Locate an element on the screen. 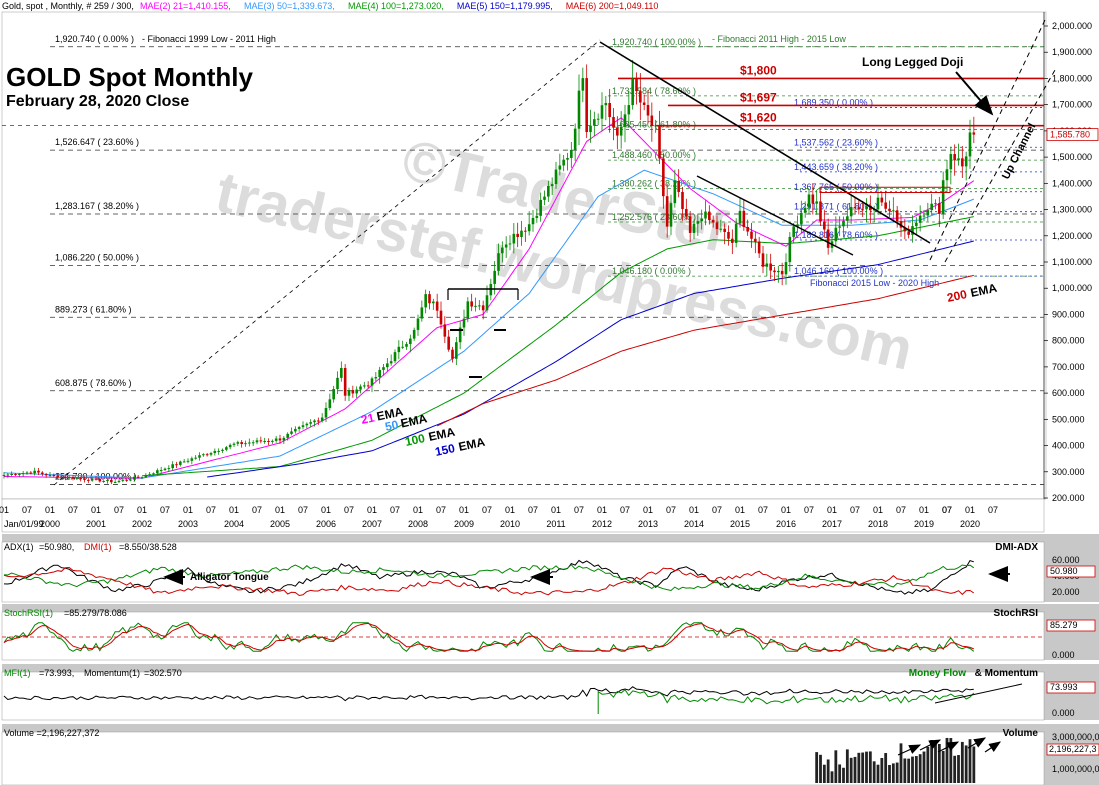 The image size is (1099, 785). y-tick-label: 900.000 is located at coordinates (1068, 314).